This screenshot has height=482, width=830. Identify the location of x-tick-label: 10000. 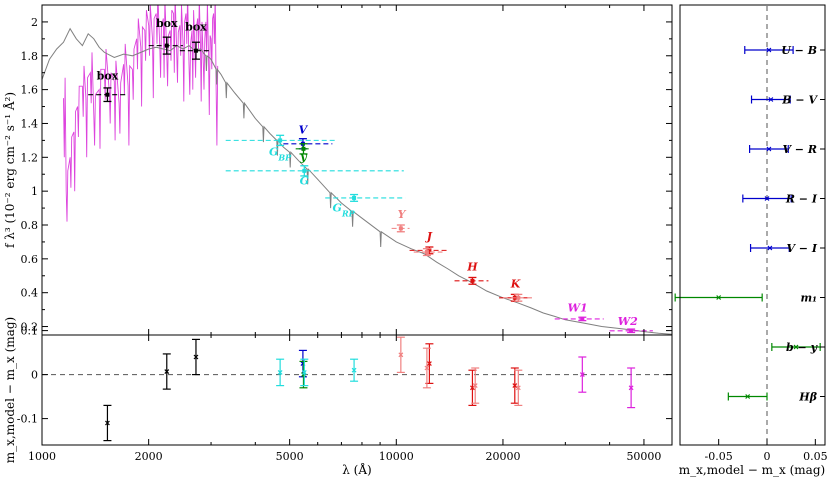
(396, 456).